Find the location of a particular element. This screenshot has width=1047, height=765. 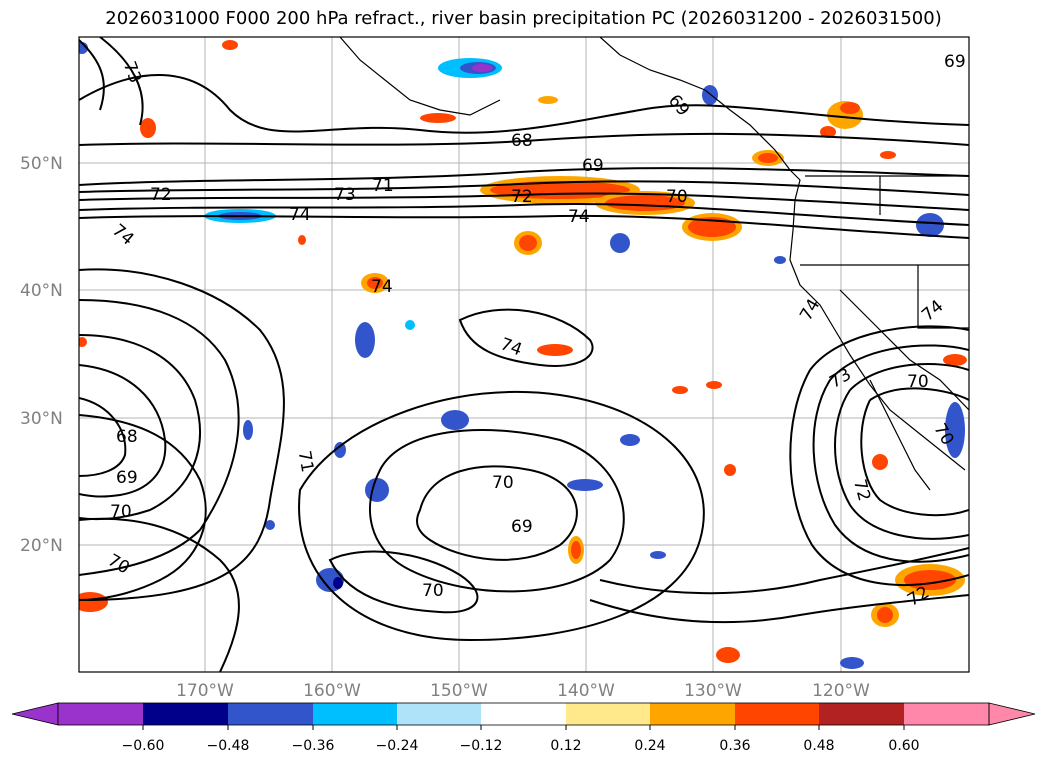

lon-label: 140°W is located at coordinates (586, 691).